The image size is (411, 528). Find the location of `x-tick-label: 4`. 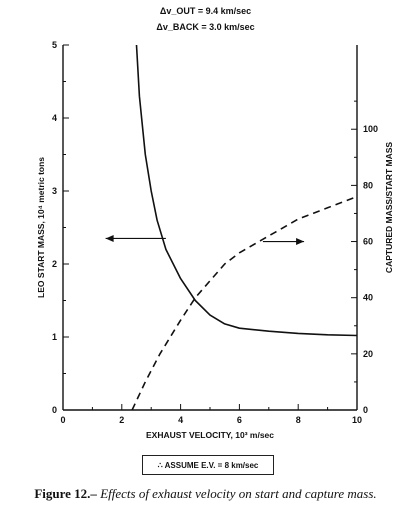

x-tick-label: 4 is located at coordinates (180, 420).